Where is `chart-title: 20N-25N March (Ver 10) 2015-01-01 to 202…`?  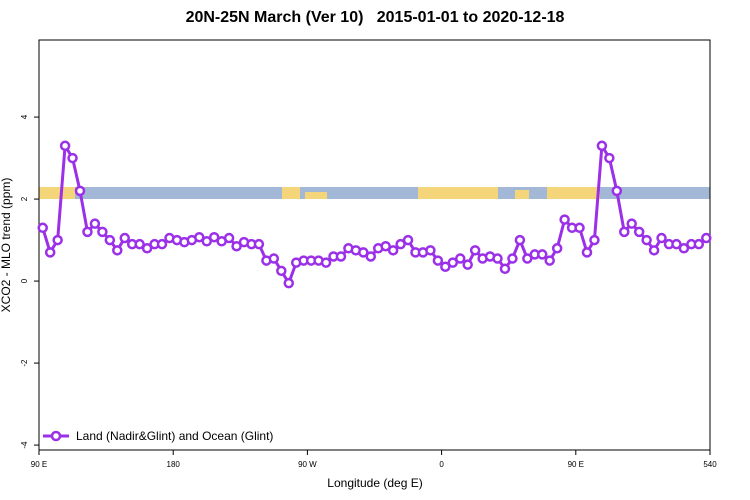 chart-title: 20N-25N March (Ver 10) 2015-01-01 to 202… is located at coordinates (375, 17).